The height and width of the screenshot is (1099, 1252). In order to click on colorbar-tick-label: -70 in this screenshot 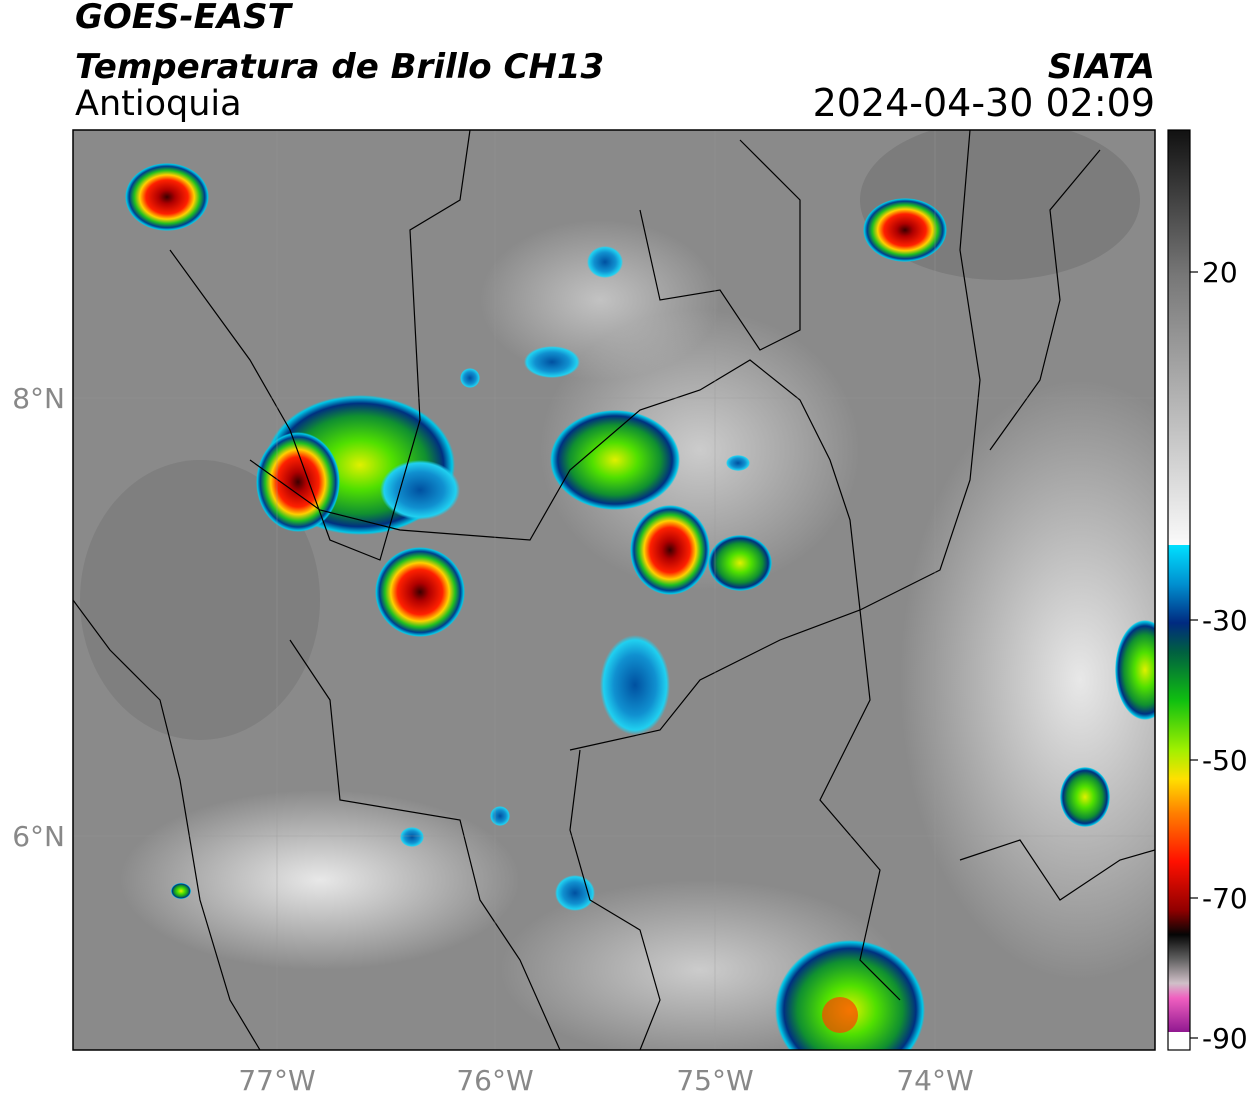, I will do `click(1225, 898)`.